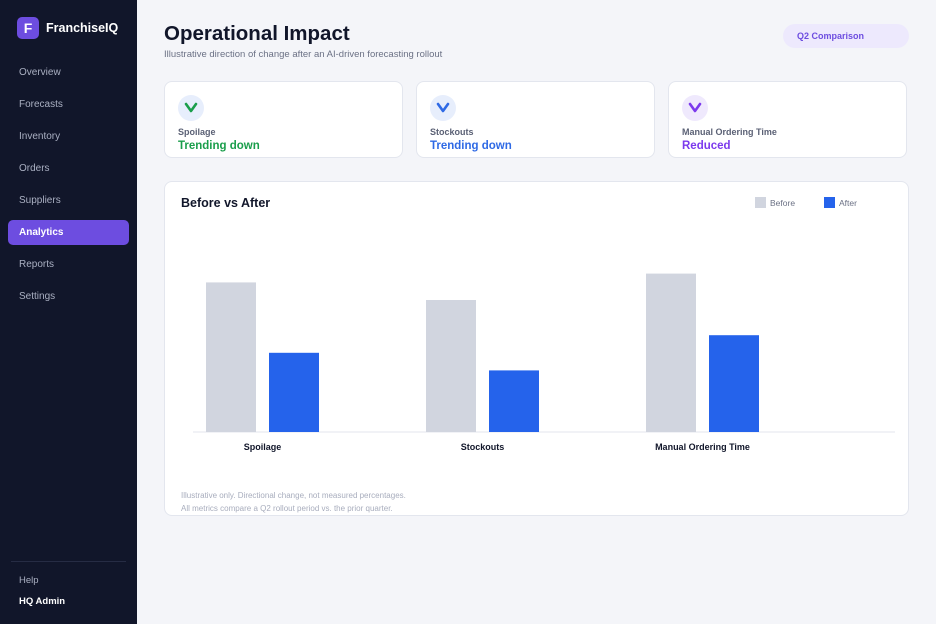 This screenshot has width=936, height=624. I want to click on bar-after-manual-ordering-time, so click(734, 383).